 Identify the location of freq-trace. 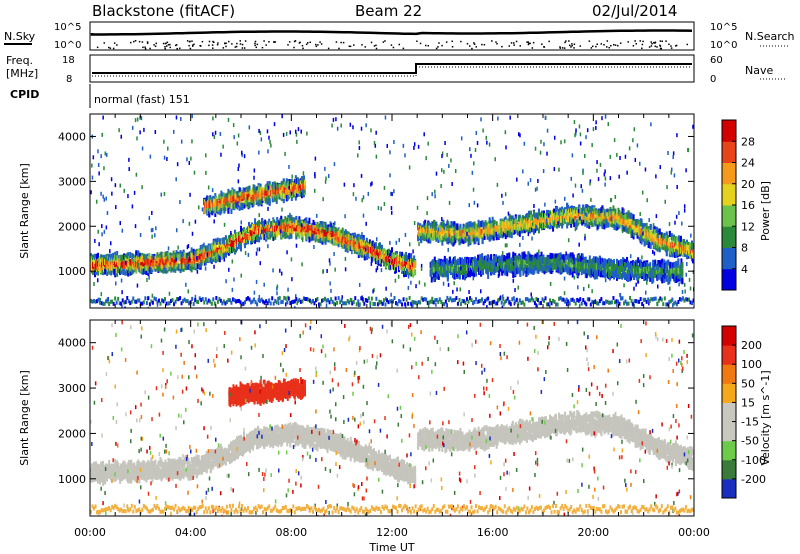
(392, 68).